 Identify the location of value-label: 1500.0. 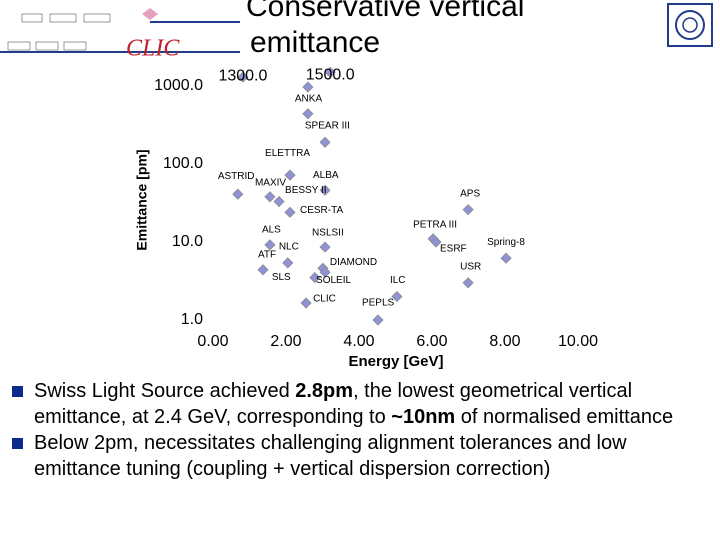
(330, 74).